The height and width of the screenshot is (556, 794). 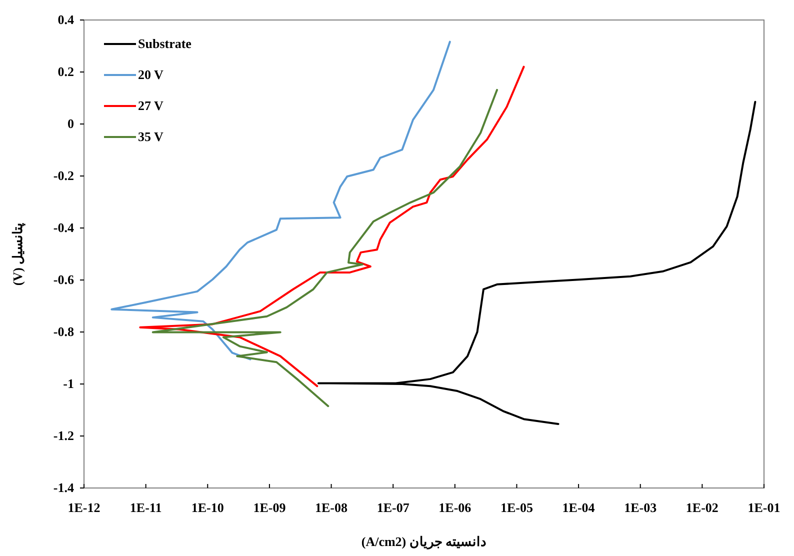 I want to click on y-tick-label: -1, so click(x=68, y=383).